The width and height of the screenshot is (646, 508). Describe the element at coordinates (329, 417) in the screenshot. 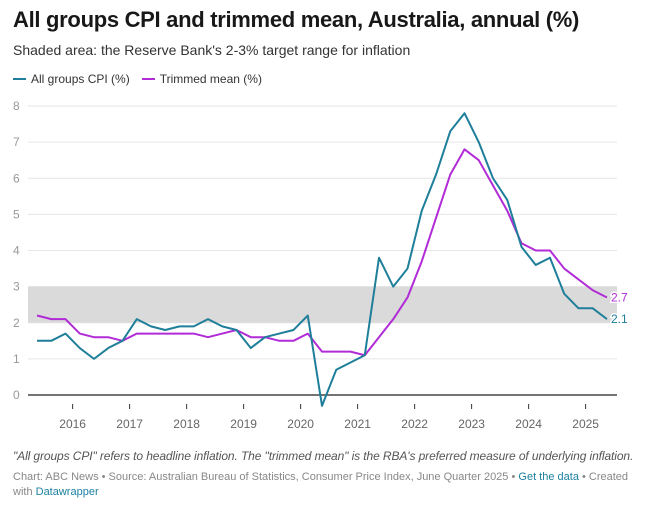

I see `x-axis: 2016 2017 2018 2019 2020 2021 2022 2023 2024 2025` at that location.